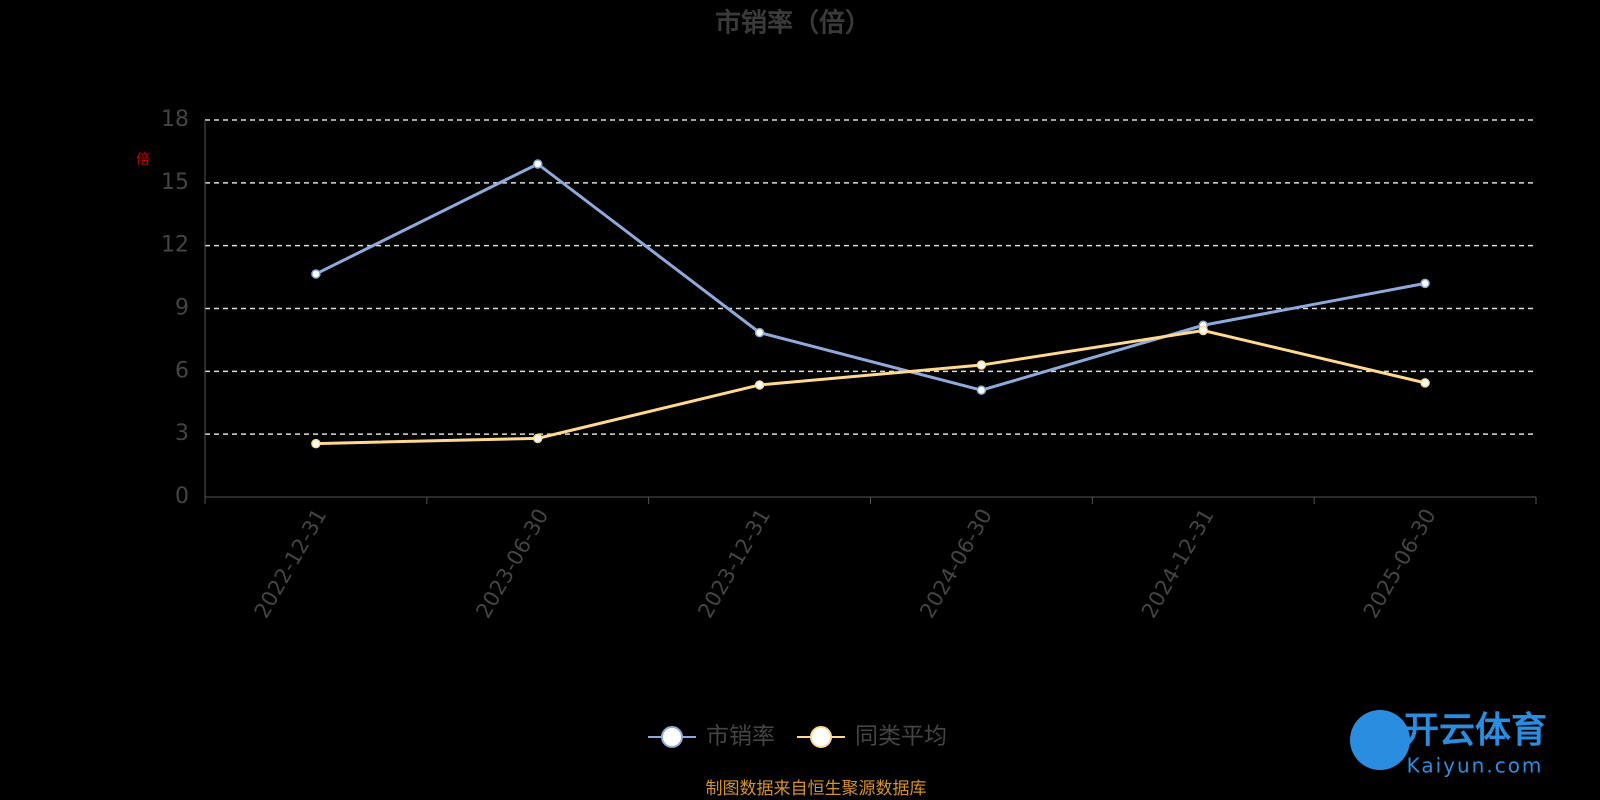 The height and width of the screenshot is (800, 1600). Describe the element at coordinates (740, 737) in the screenshot. I see `legend-label: 市销率` at that location.